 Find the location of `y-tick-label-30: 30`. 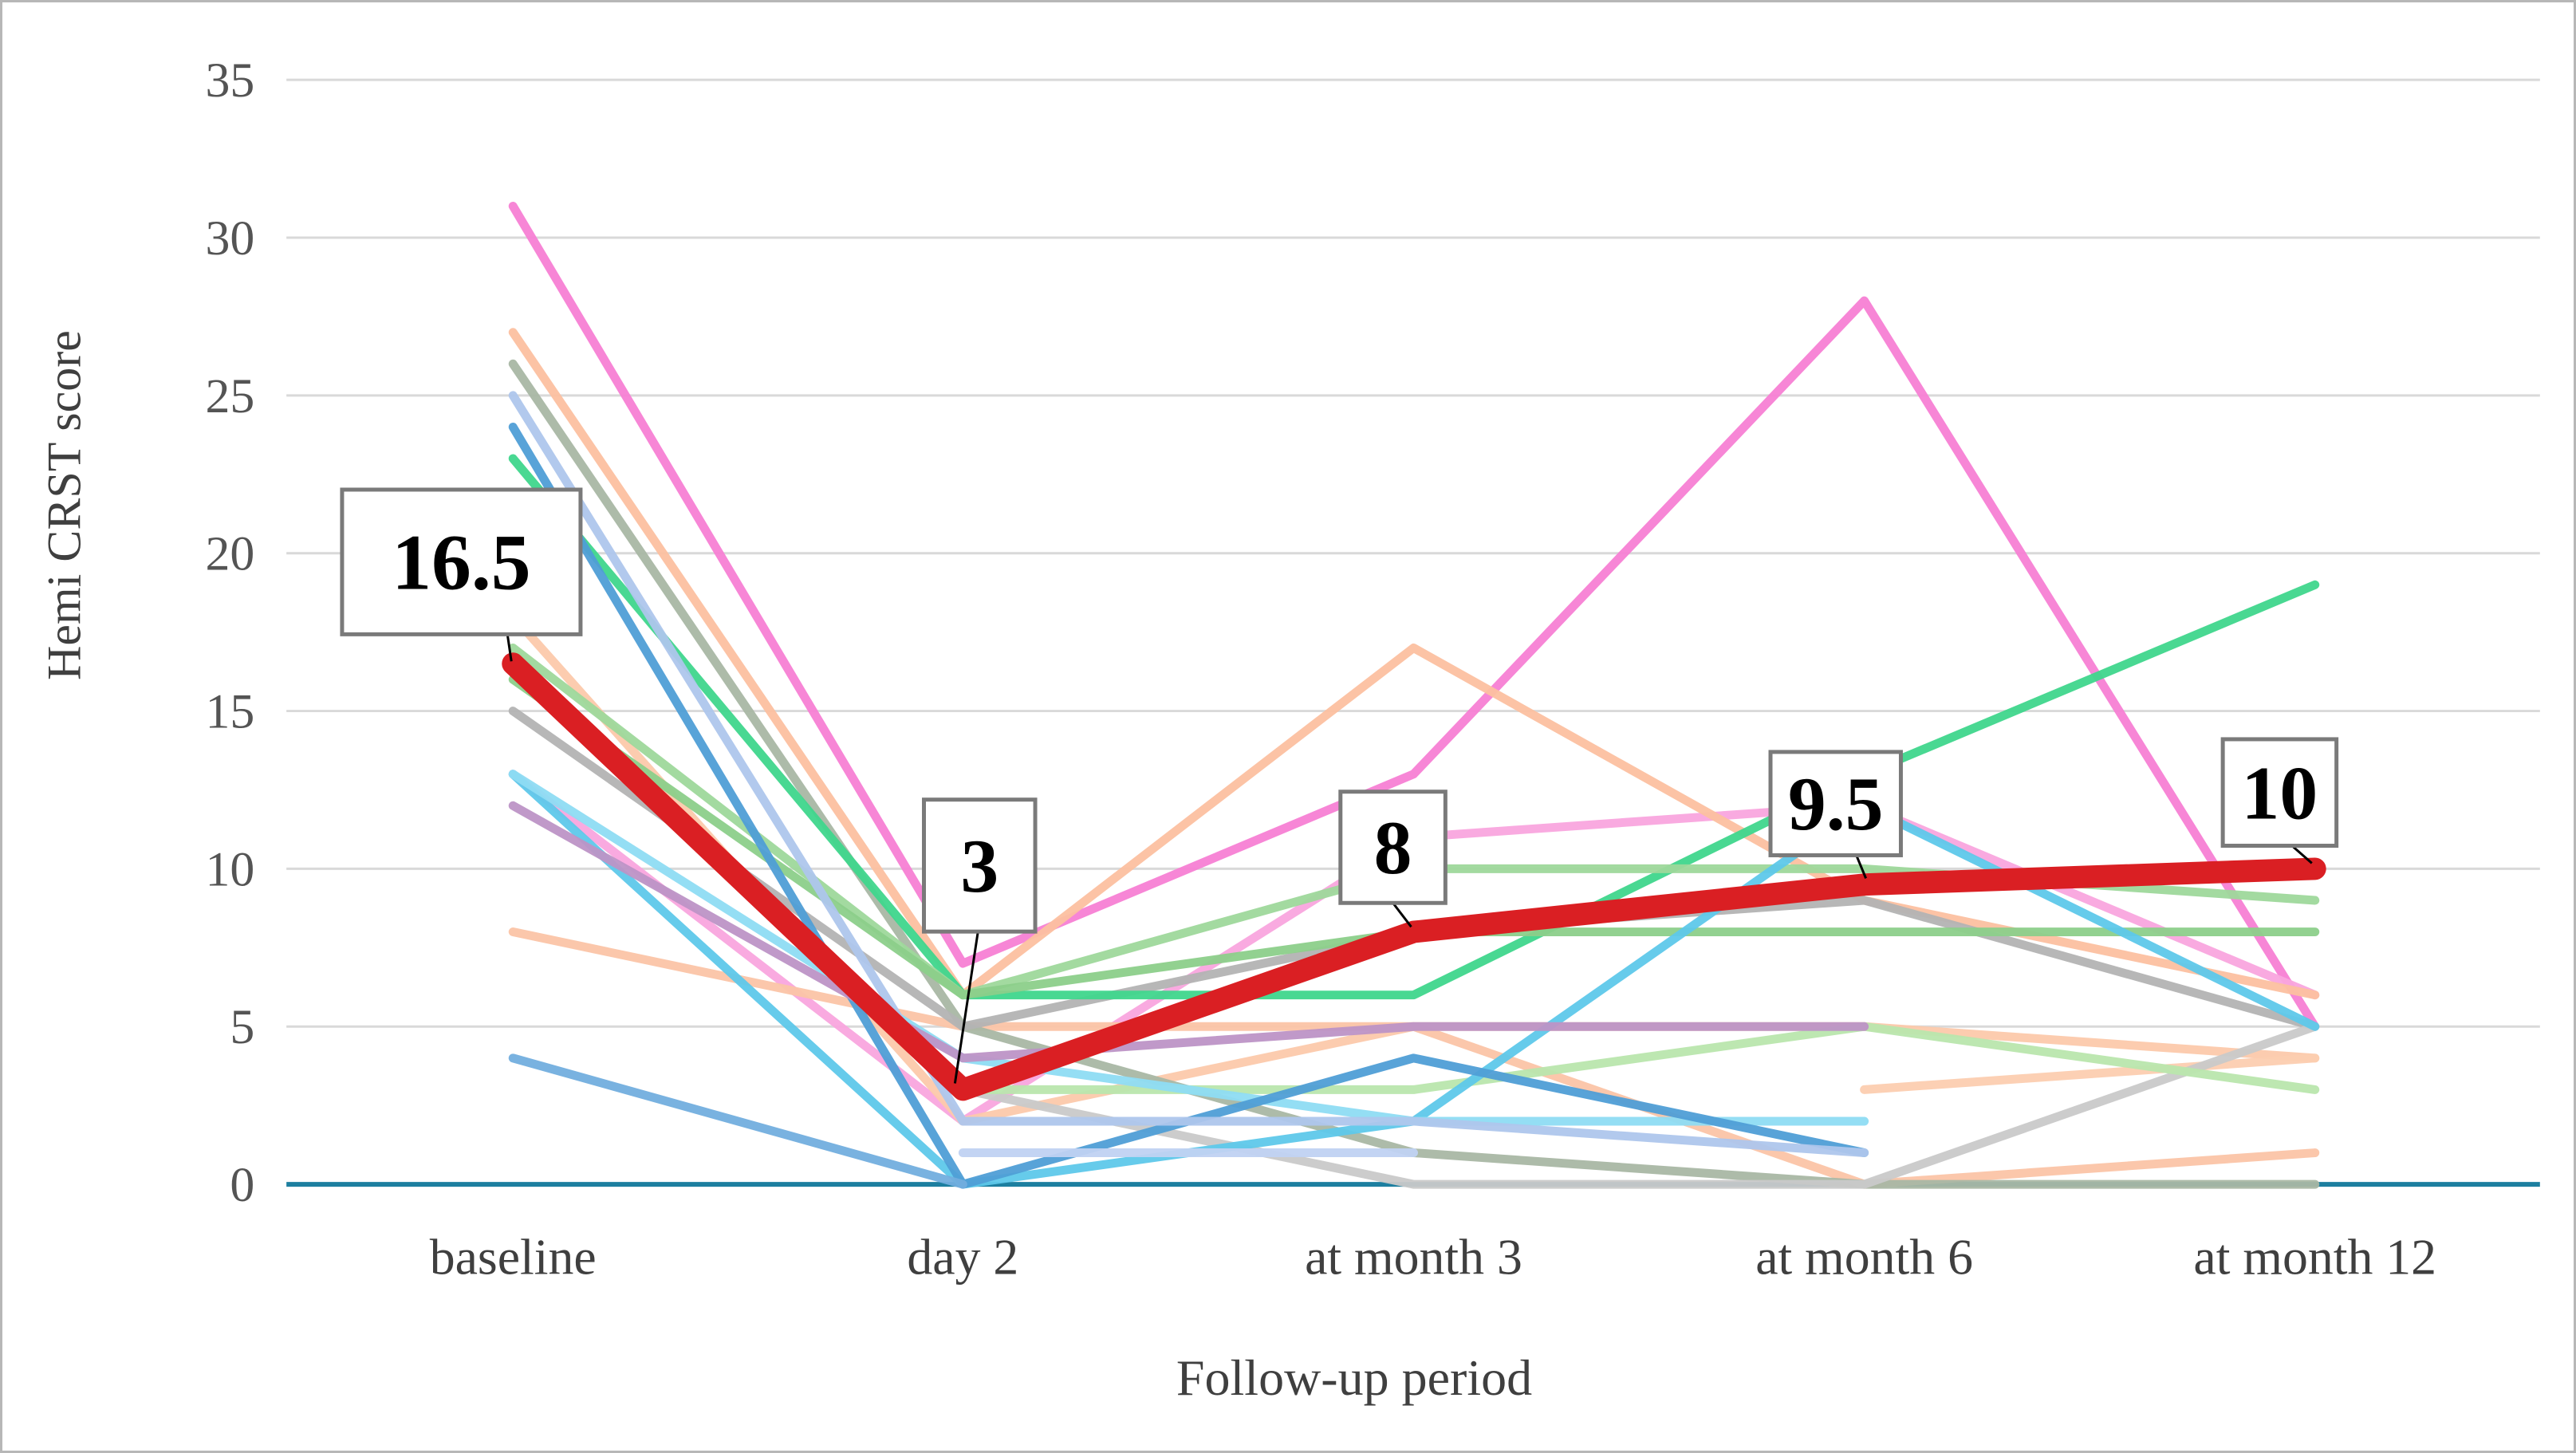

y-tick-label-30: 30 is located at coordinates (229, 238).